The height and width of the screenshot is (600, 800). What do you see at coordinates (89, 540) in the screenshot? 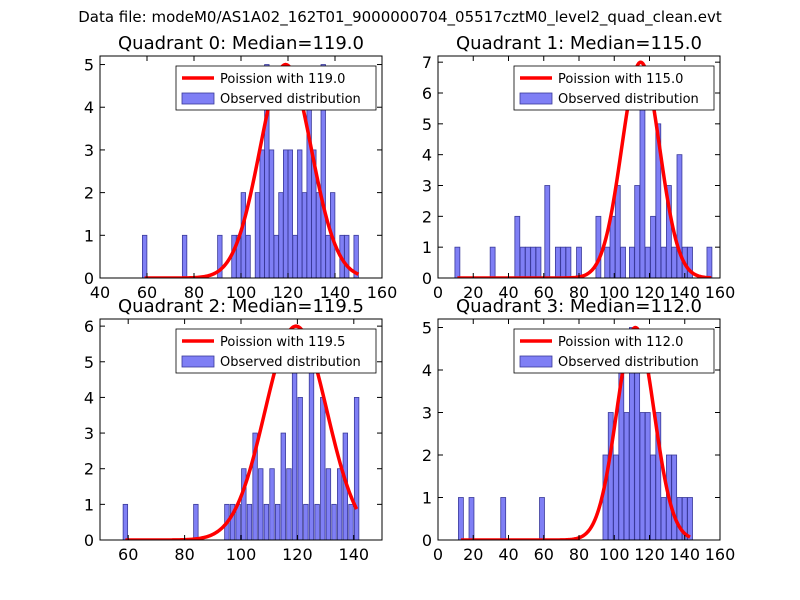
I see `y-tick-label: 0` at bounding box center [89, 540].